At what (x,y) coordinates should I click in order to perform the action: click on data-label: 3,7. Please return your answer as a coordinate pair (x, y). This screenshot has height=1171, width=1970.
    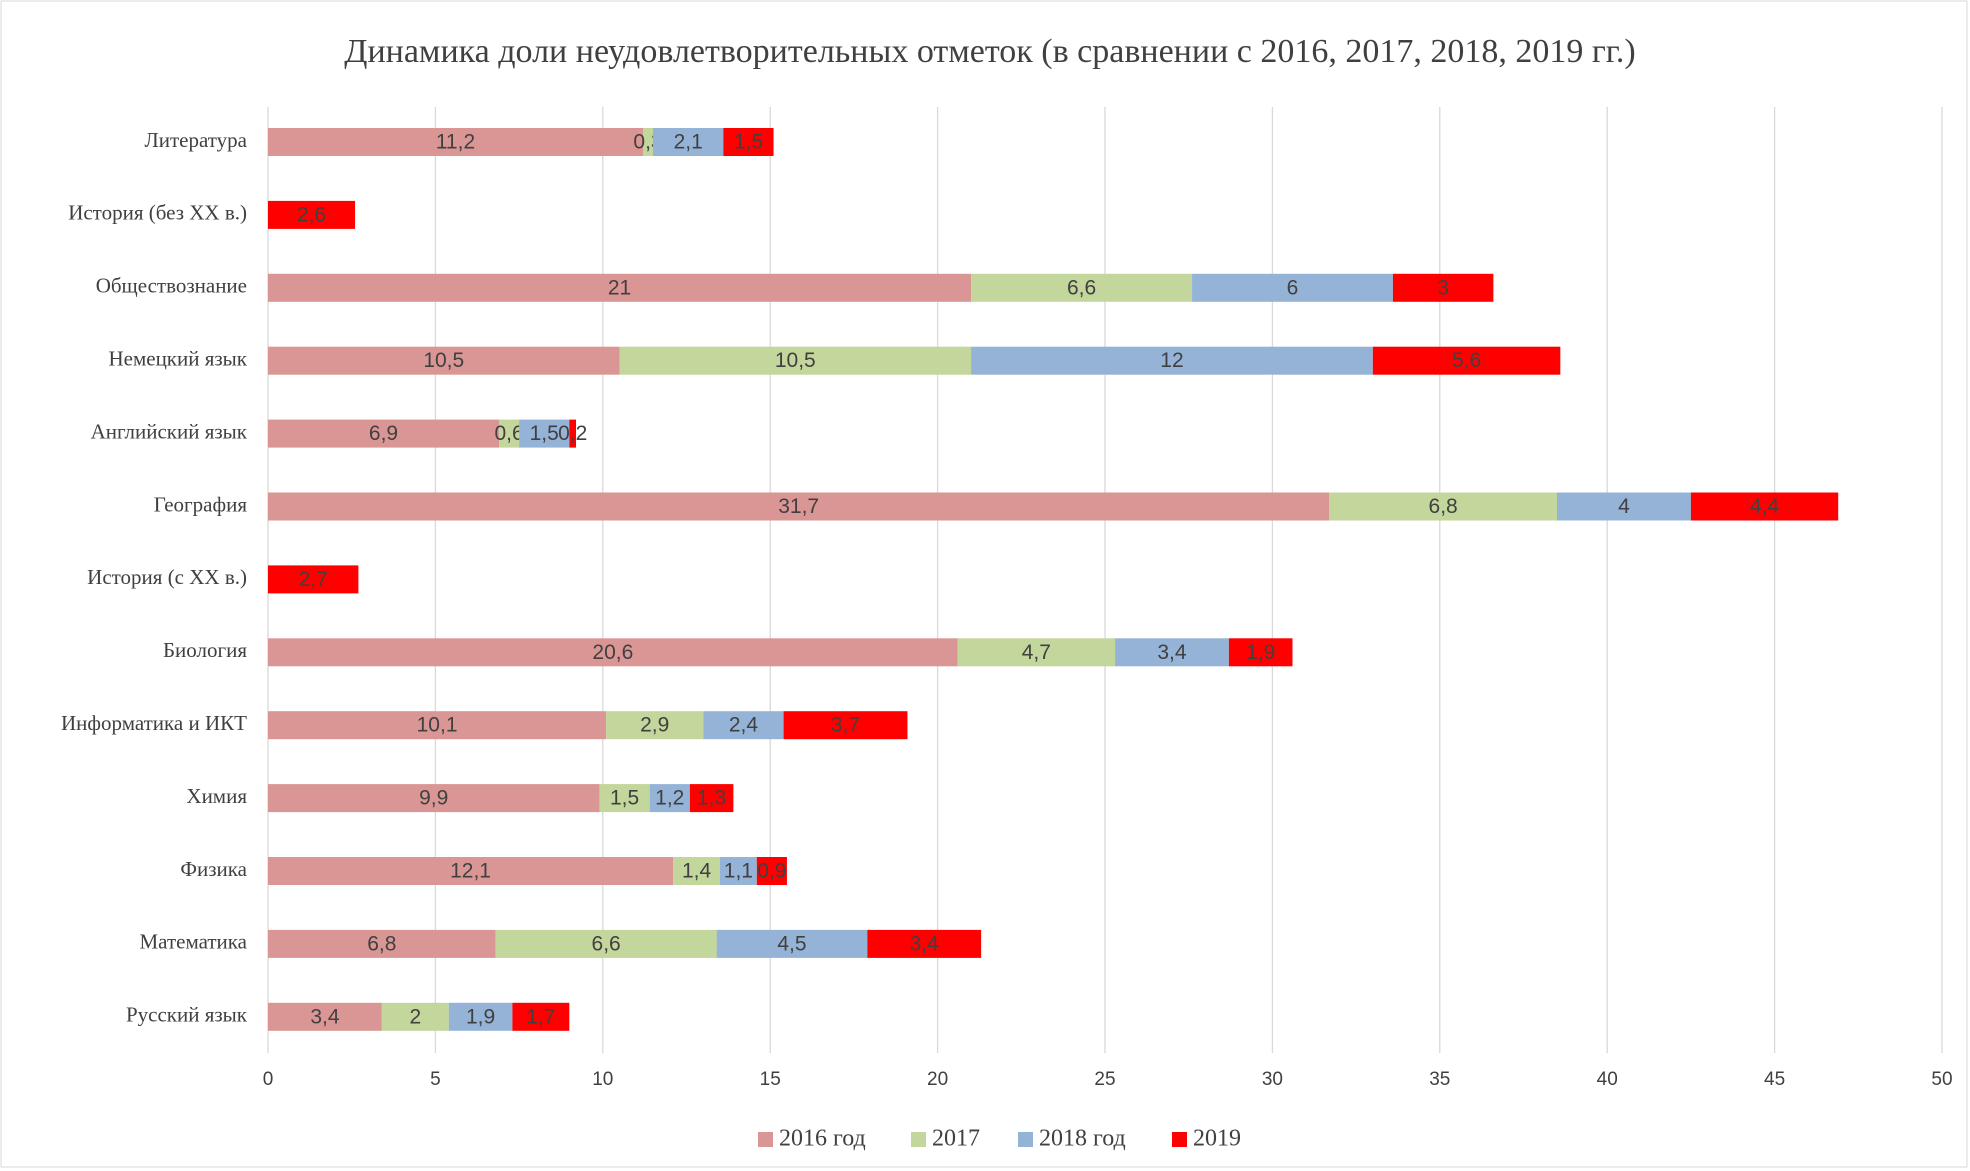
    Looking at the image, I should click on (845, 725).